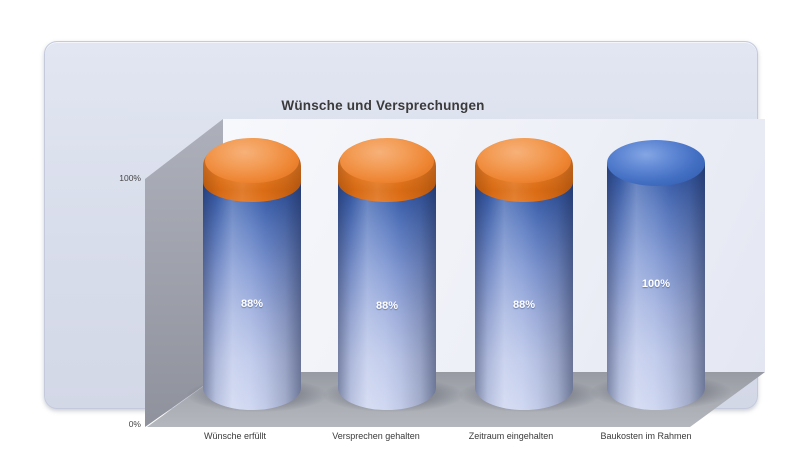 The height and width of the screenshot is (450, 800). What do you see at coordinates (376, 436) in the screenshot?
I see `category-label: Versprechen gehalten` at bounding box center [376, 436].